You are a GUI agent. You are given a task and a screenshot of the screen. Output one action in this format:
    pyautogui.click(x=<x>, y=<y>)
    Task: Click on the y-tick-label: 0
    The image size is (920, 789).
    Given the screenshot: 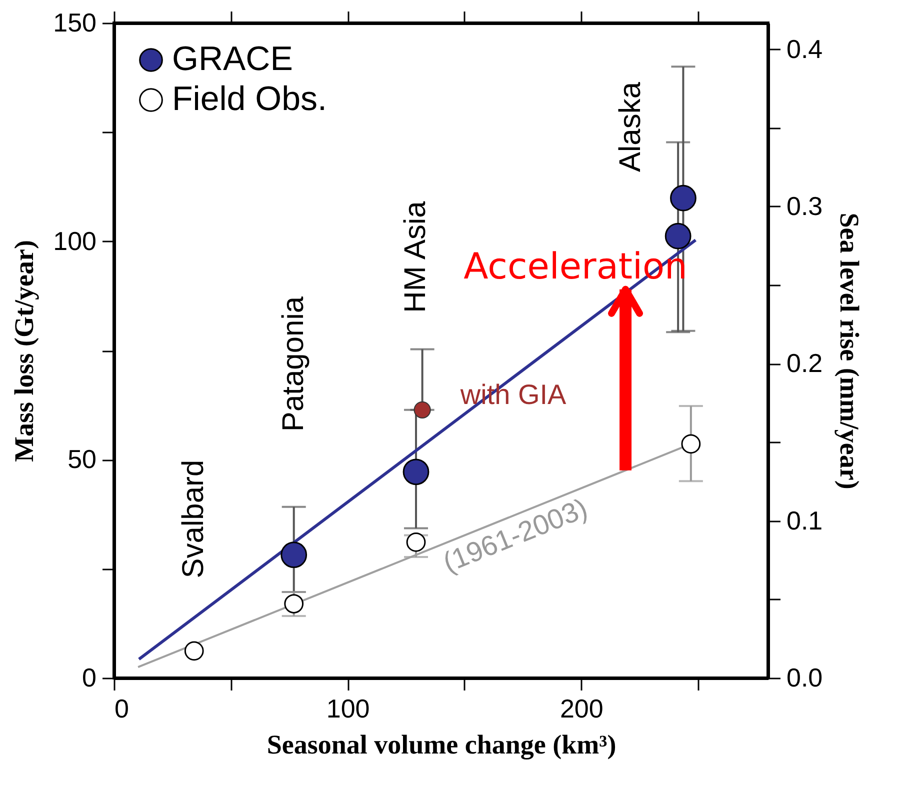 What is the action you would take?
    pyautogui.click(x=89, y=677)
    